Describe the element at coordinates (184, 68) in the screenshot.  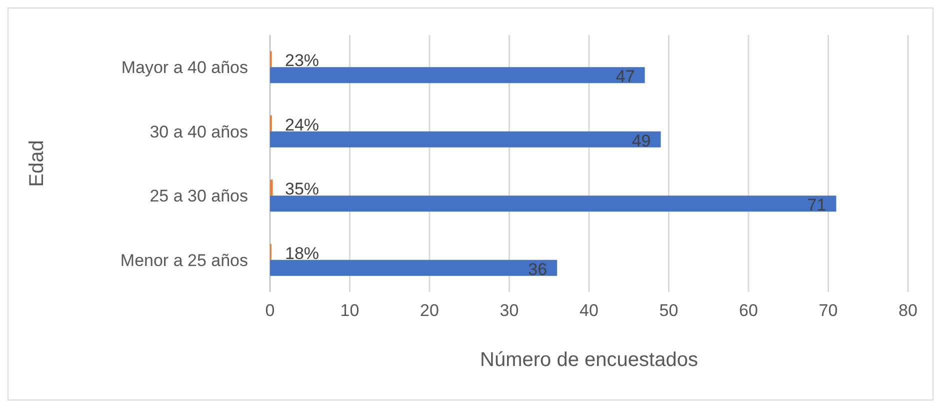
I see `y-tick-label: Mayor a 40 años` at that location.